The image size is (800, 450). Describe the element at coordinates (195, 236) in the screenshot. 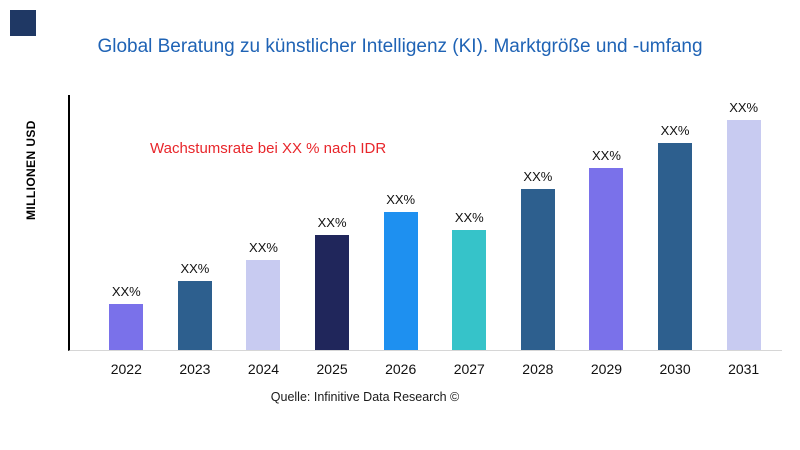

I see `bar-column-2023: XX% 2023` at that location.